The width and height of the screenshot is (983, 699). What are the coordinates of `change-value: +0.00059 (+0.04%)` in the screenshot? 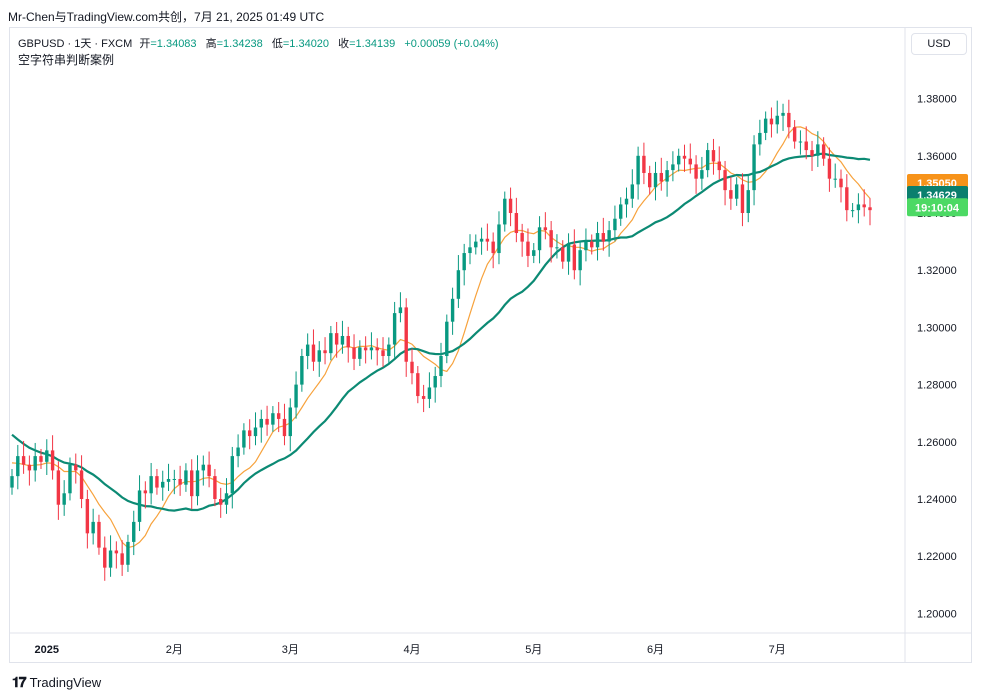 It's located at (451, 44).